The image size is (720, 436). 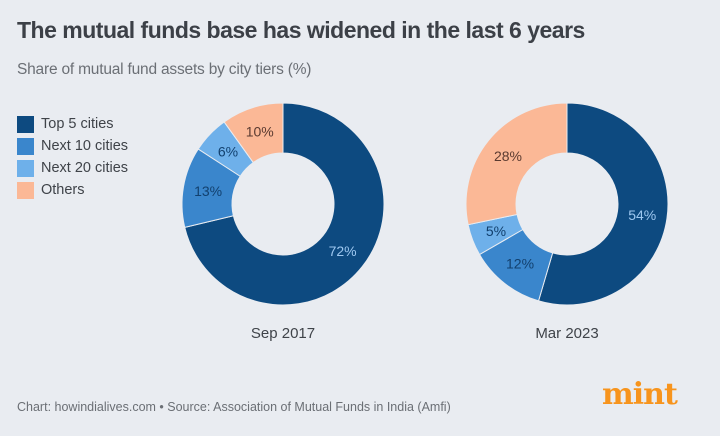 I want to click on donut-mar-2023: 54% 12% 5% 28%, so click(x=567, y=204).